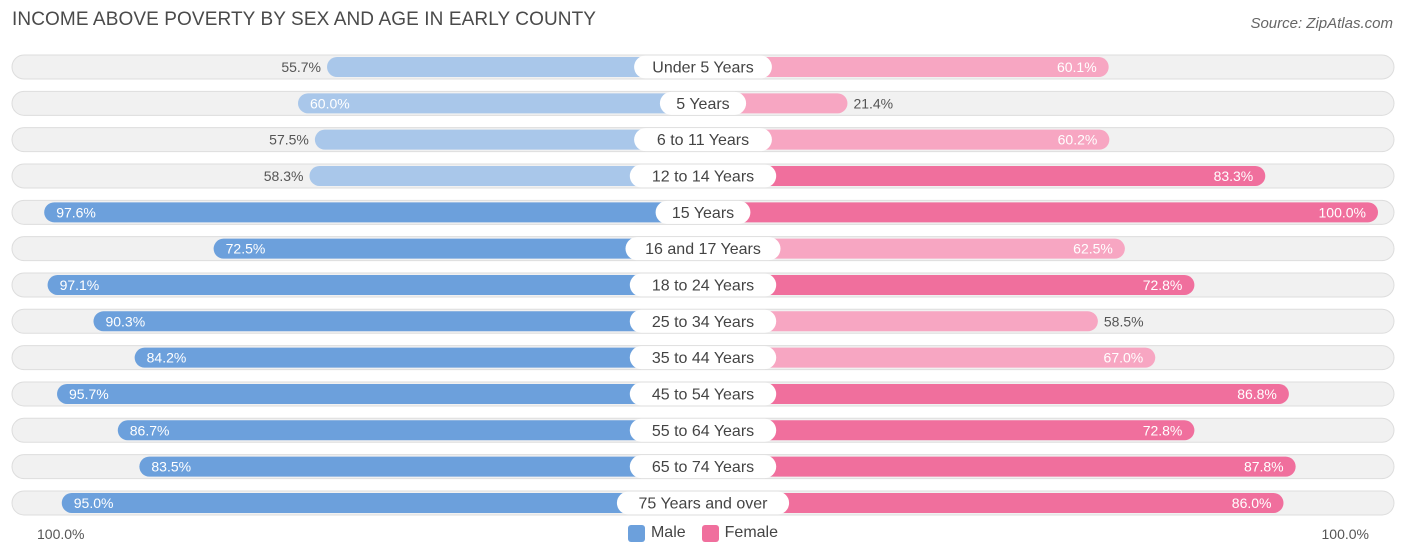 The image size is (1406, 558). I want to click on female-value-label: 87.8%, so click(1264, 467).